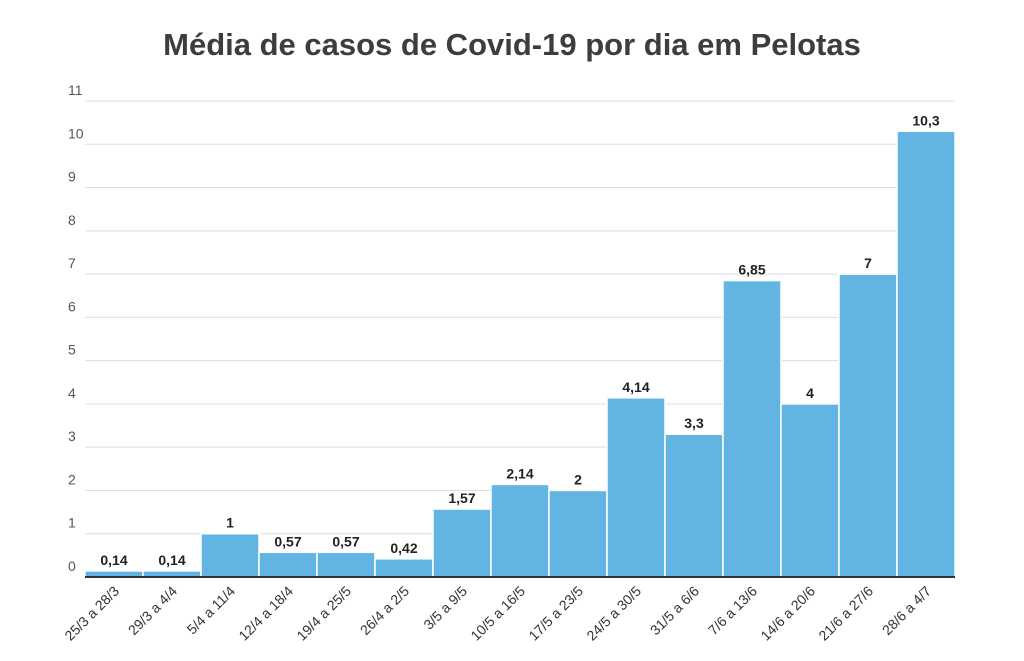 Image resolution: width=1024 pixels, height=661 pixels. What do you see at coordinates (519, 473) in the screenshot?
I see `data-label: 2,14` at bounding box center [519, 473].